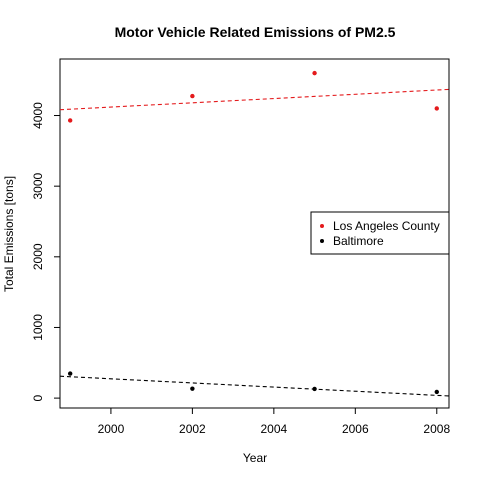 The width and height of the screenshot is (480, 480). I want to click on x-axis-label: Year, so click(255, 458).